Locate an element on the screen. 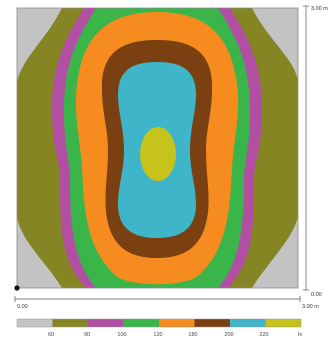 This screenshot has height=340, width=335. y-top-label: 3.00 m is located at coordinates (319, 9).